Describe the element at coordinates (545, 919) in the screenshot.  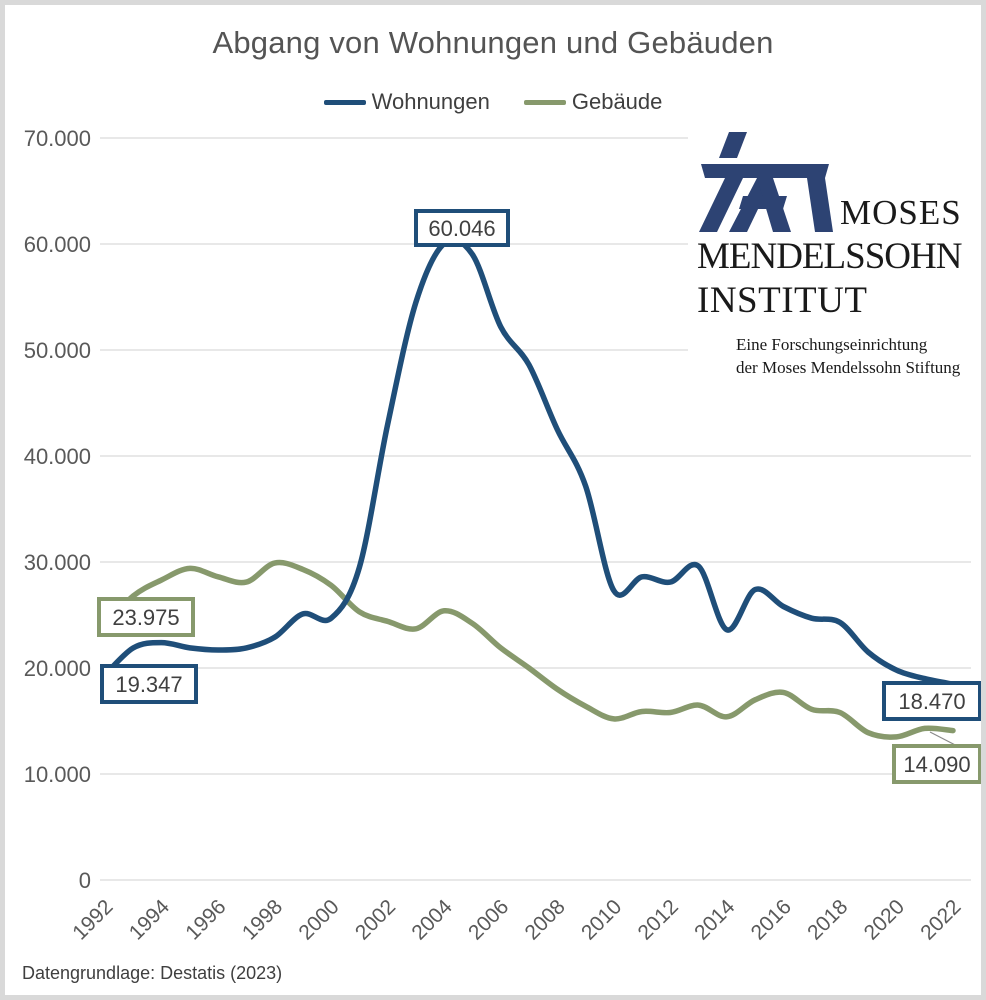
I see `x-axis-tick-label: 2008` at that location.